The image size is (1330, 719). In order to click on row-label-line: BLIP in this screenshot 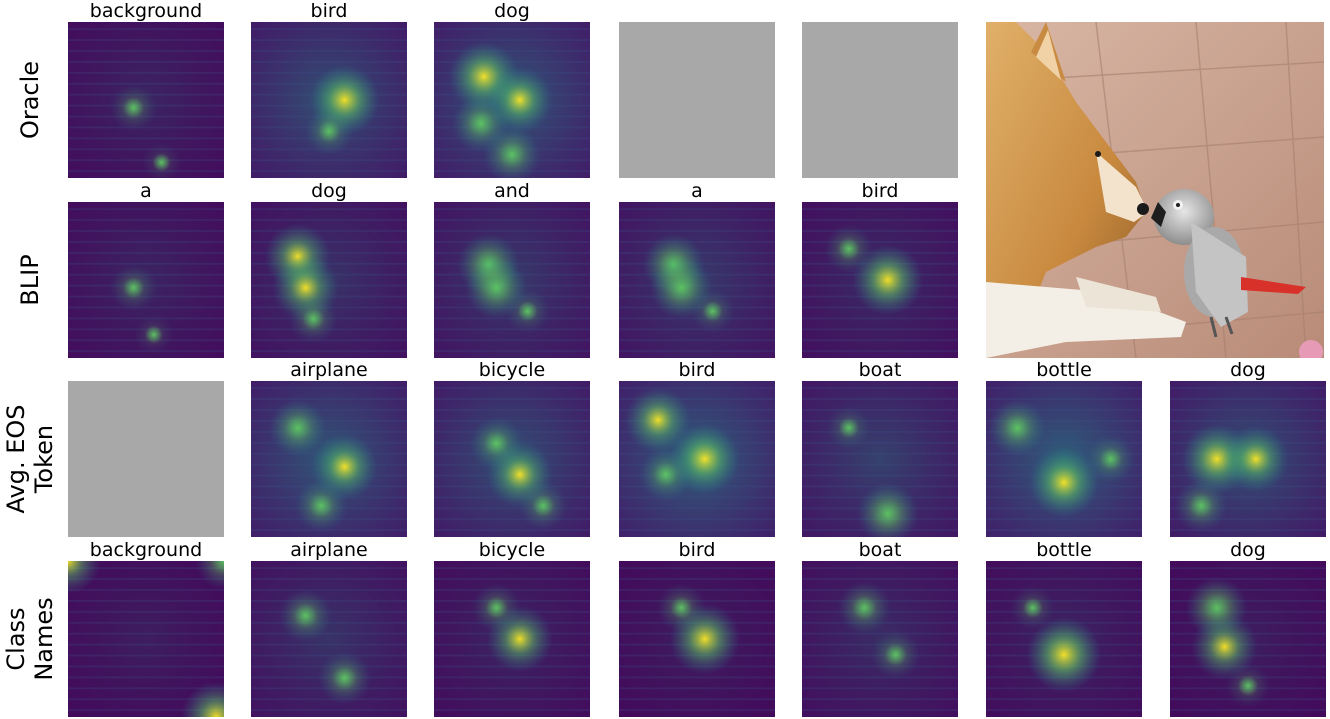, I will do `click(30, 280)`.